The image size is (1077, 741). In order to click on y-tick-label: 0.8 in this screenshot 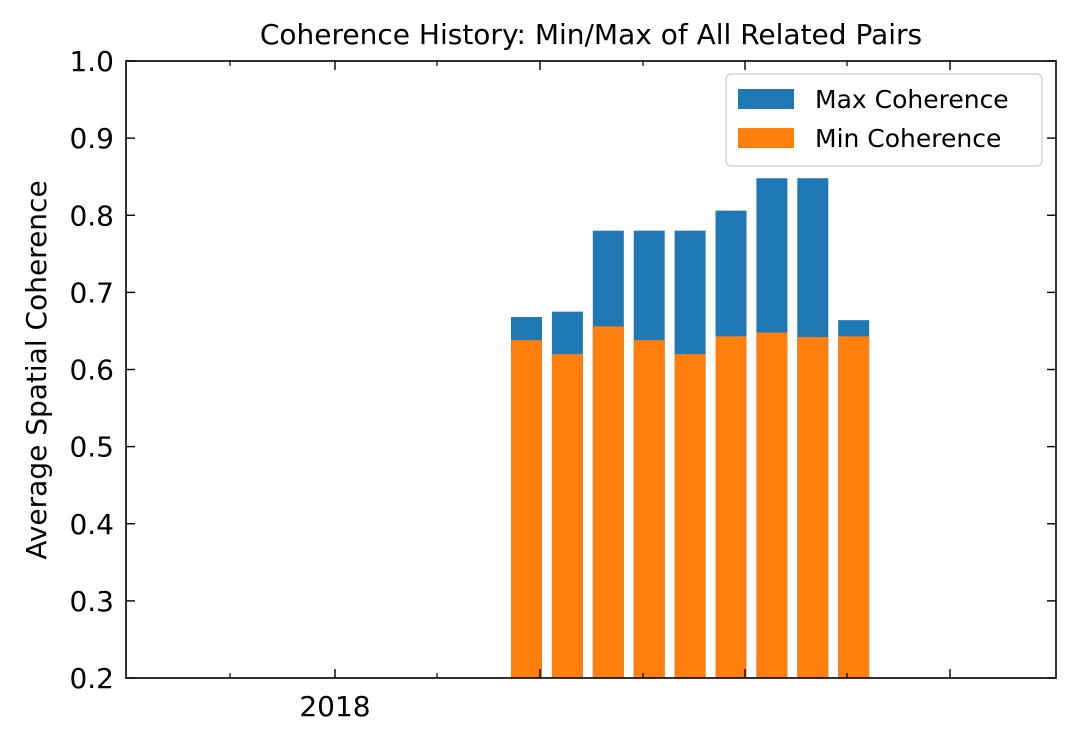, I will do `click(91, 215)`.